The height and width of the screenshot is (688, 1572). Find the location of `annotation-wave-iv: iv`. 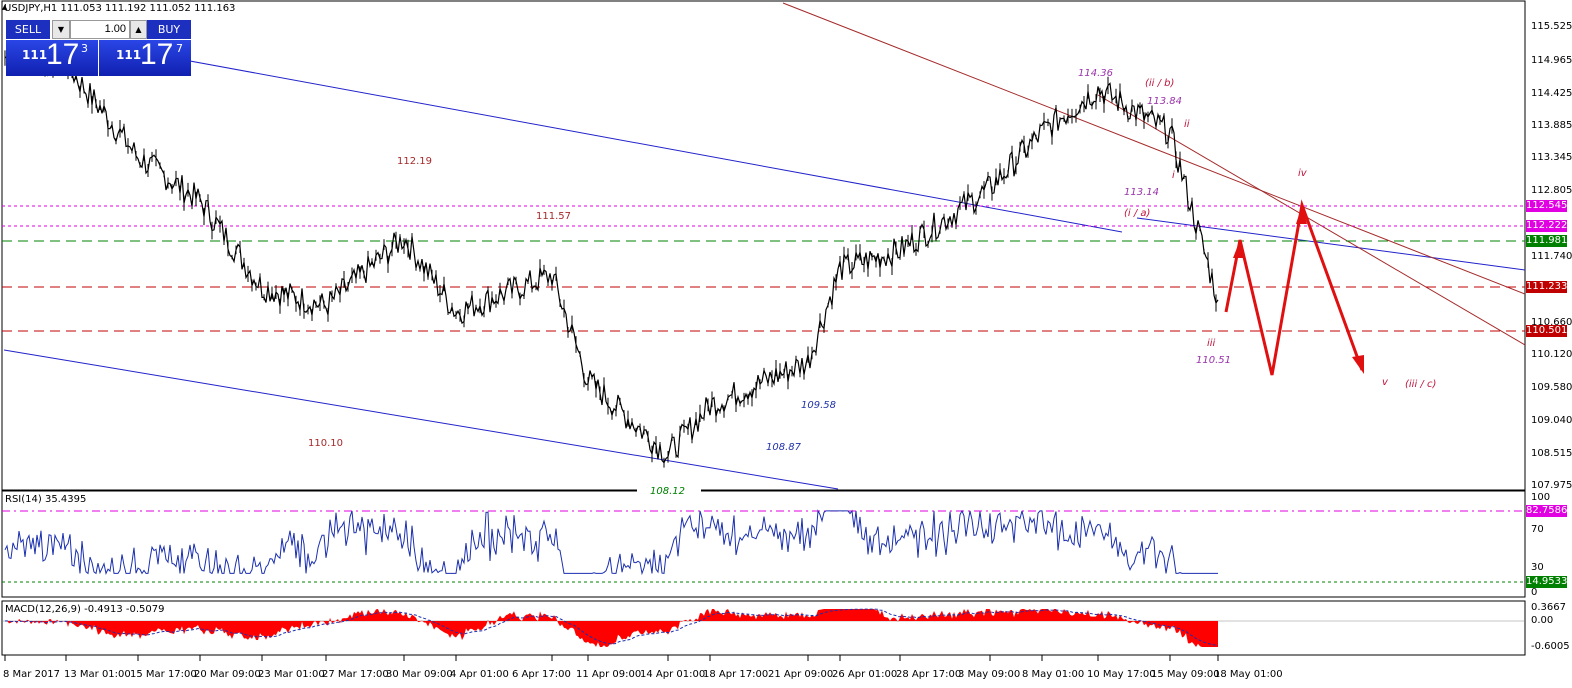

annotation-wave-iv: iv is located at coordinates (1302, 173).